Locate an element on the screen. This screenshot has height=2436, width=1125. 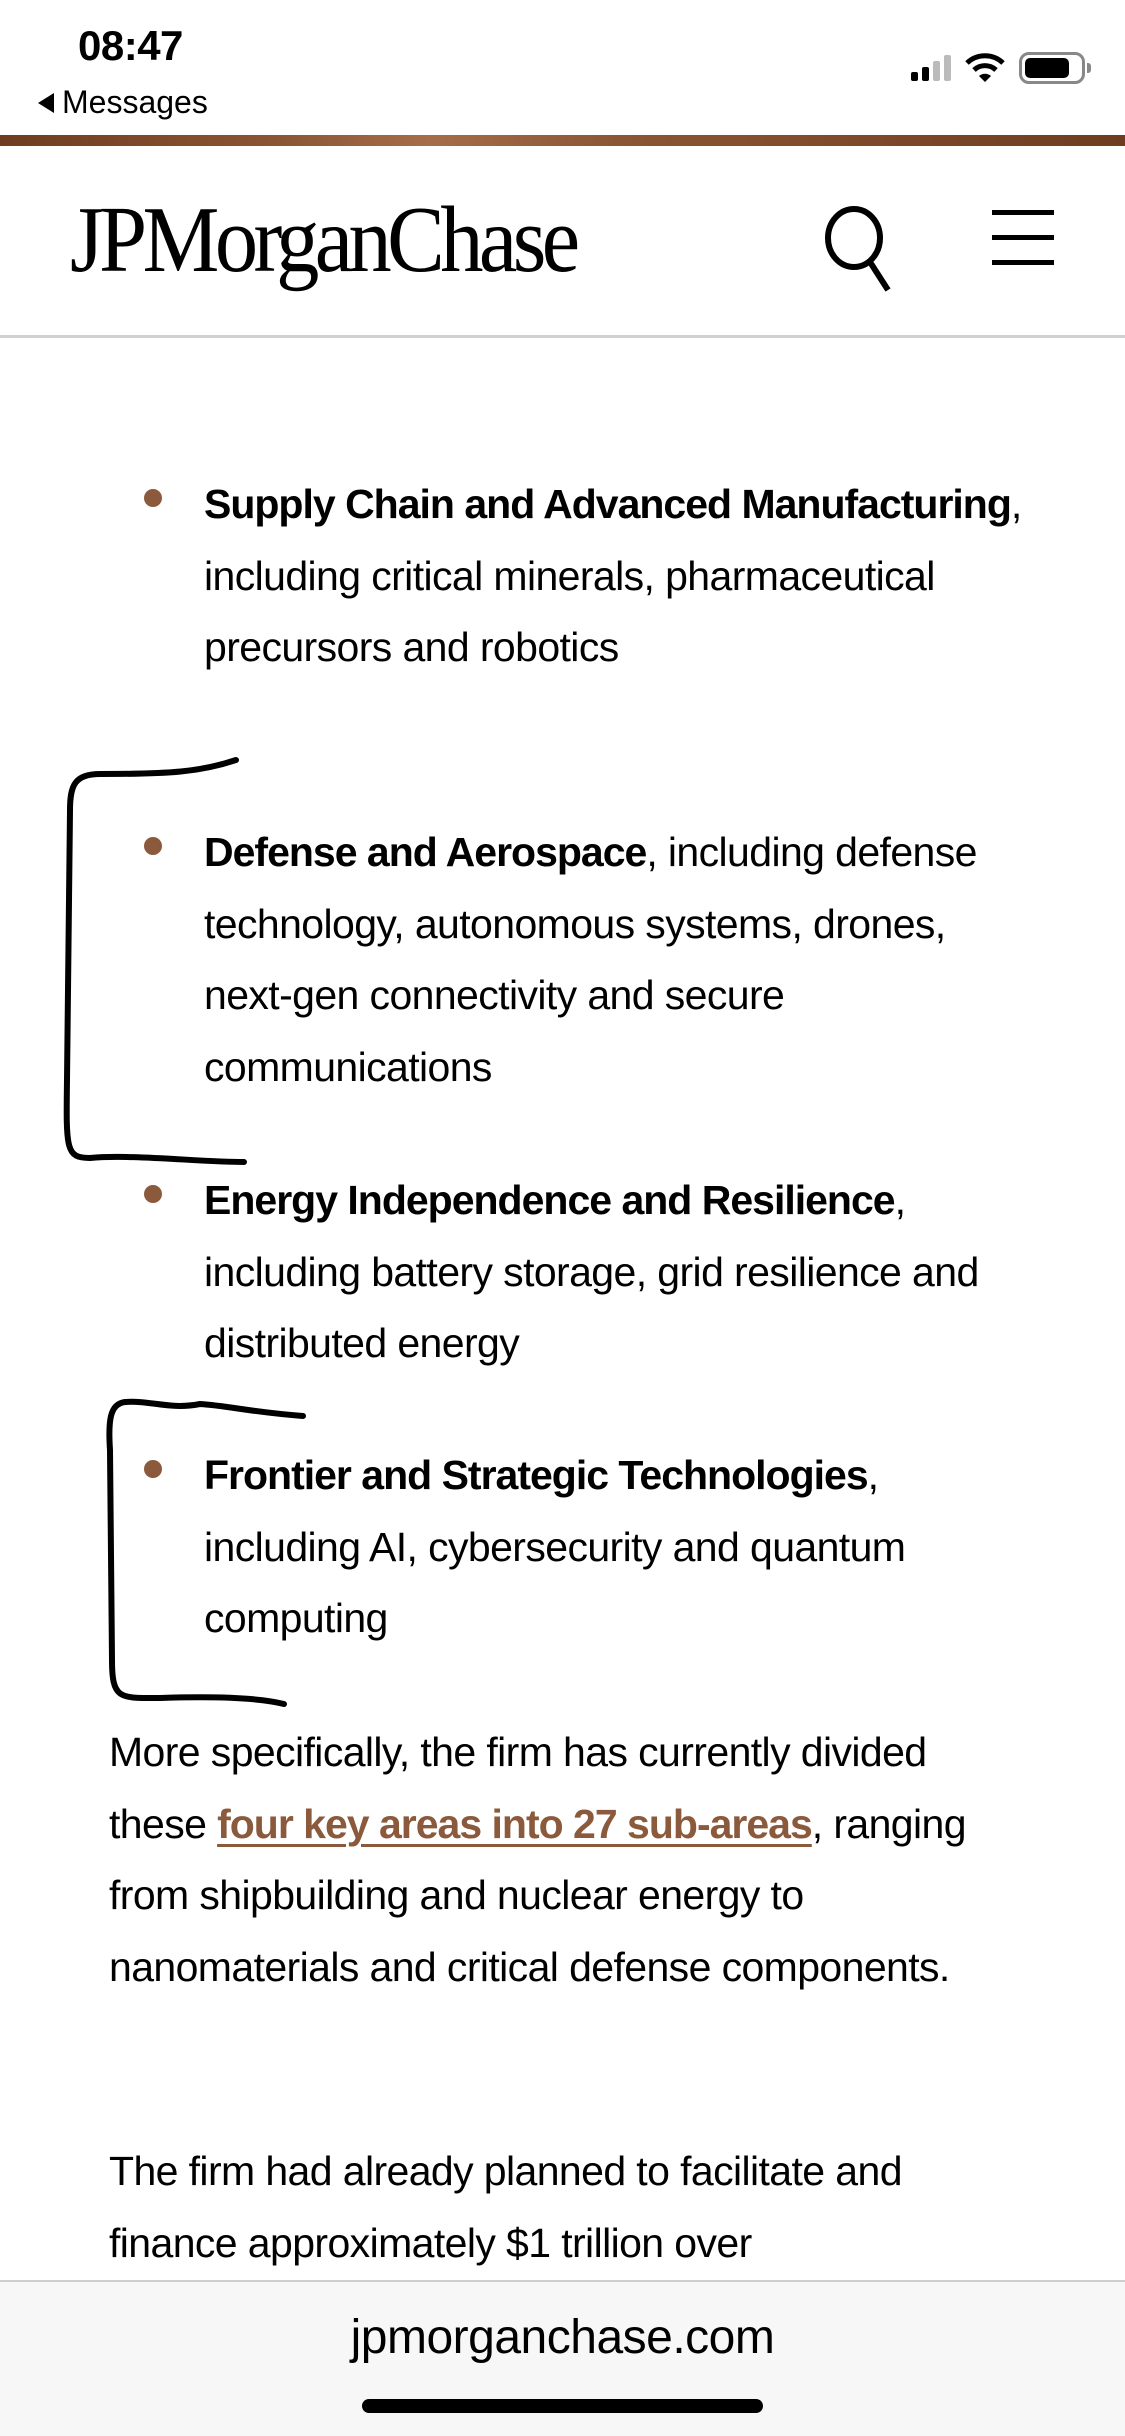
menu-icon is located at coordinates (1023, 247).